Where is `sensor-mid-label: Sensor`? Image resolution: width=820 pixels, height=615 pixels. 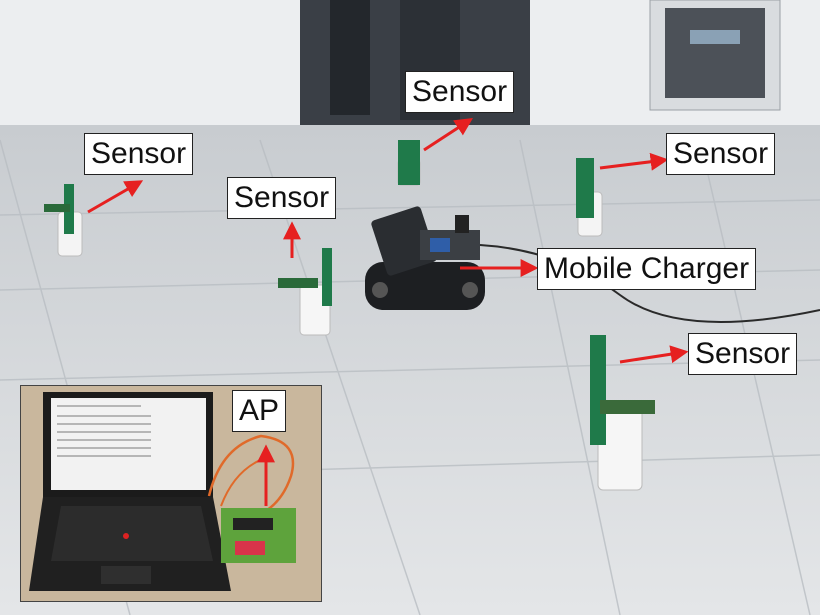 sensor-mid-label: Sensor is located at coordinates (282, 198).